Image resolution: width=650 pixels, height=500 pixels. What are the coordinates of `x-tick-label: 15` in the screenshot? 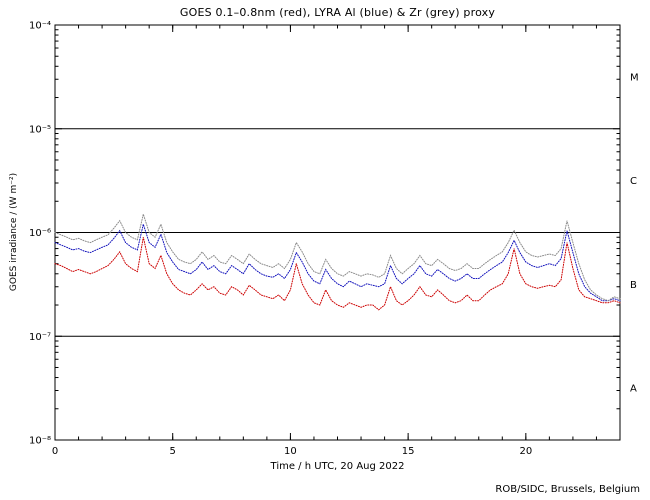 It's located at (408, 451).